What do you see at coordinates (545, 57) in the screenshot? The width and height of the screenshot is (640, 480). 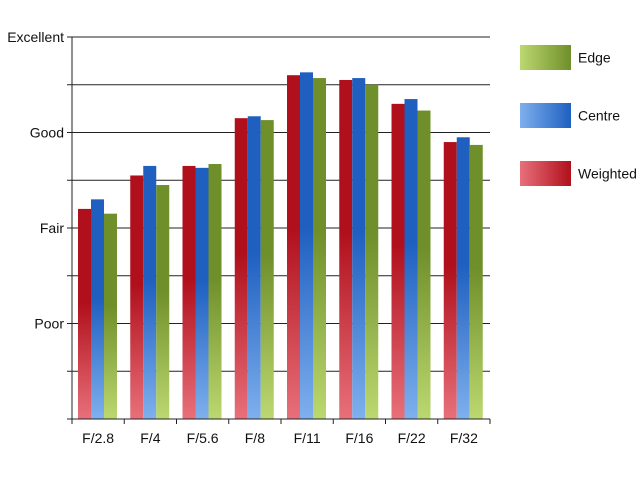 I see `legend-swatch-edge` at bounding box center [545, 57].